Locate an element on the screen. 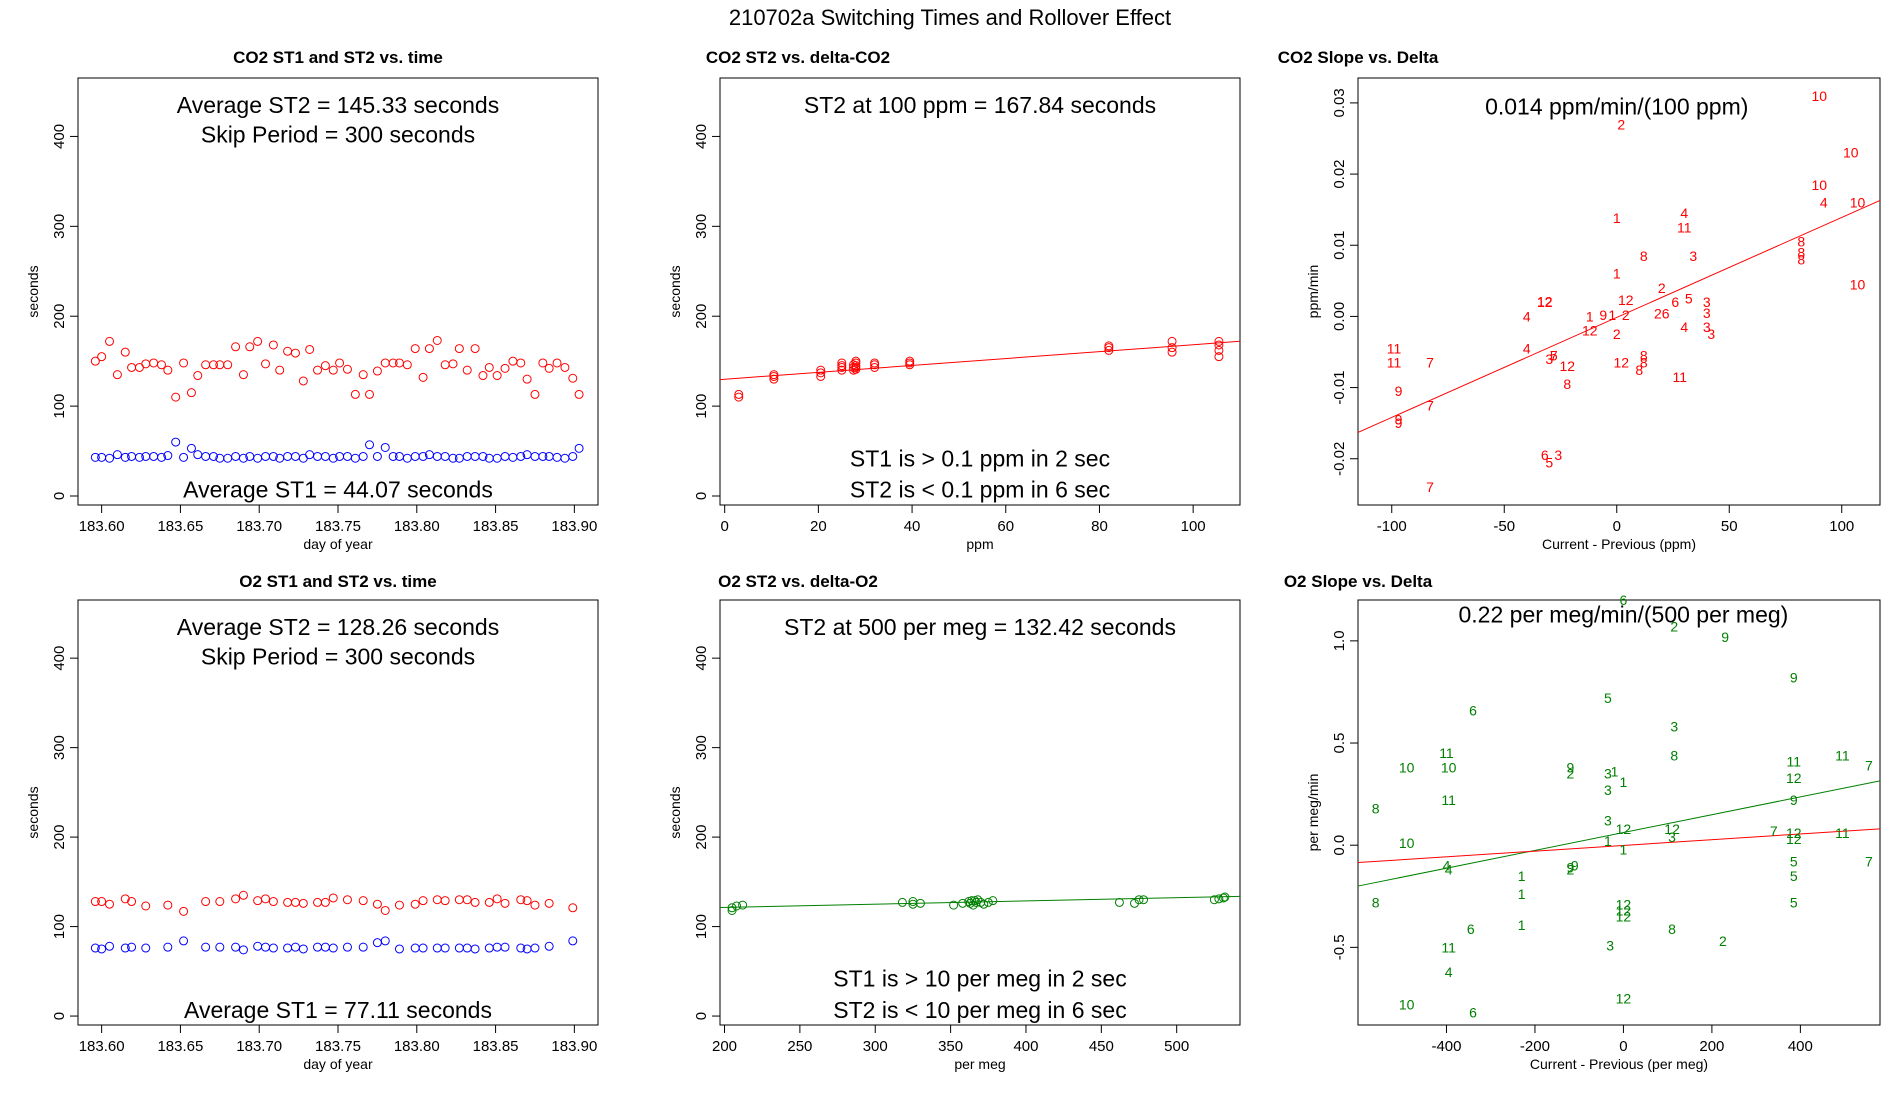 This screenshot has width=1900, height=1100. point-label: 6 is located at coordinates (1471, 929).